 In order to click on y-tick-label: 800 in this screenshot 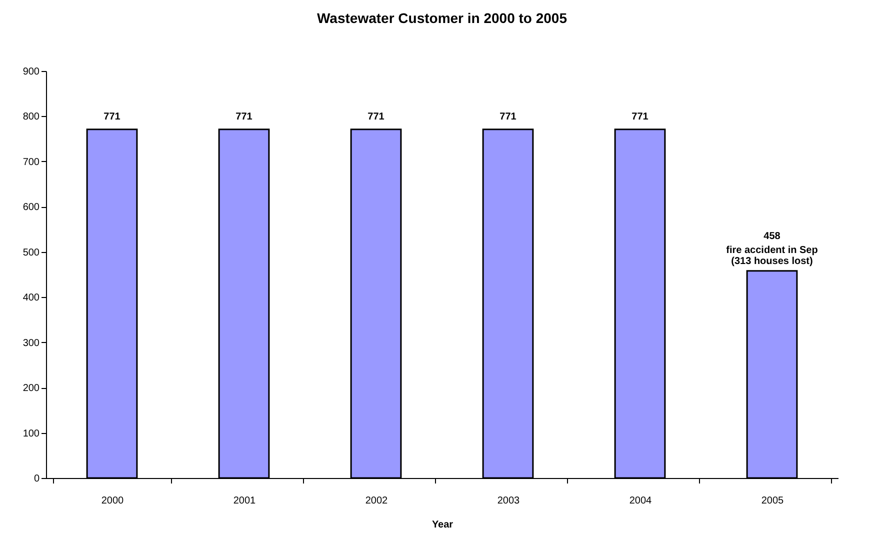, I will do `click(31, 117)`.